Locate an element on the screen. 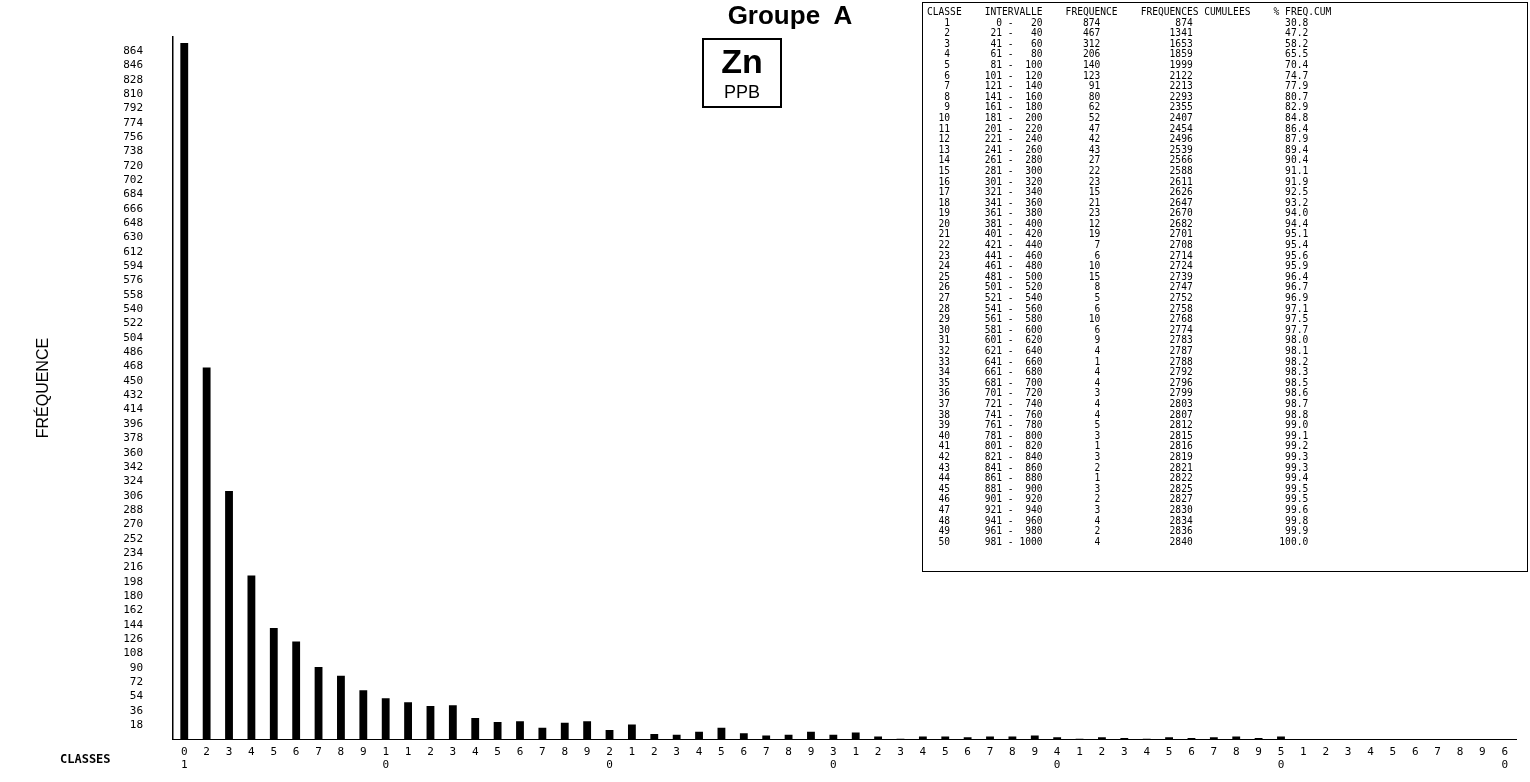 Image resolution: width=1530 pixels, height=782 pixels. annotation: 30 581 - 600 6 2774 97.7 is located at coordinates (1123, 329).